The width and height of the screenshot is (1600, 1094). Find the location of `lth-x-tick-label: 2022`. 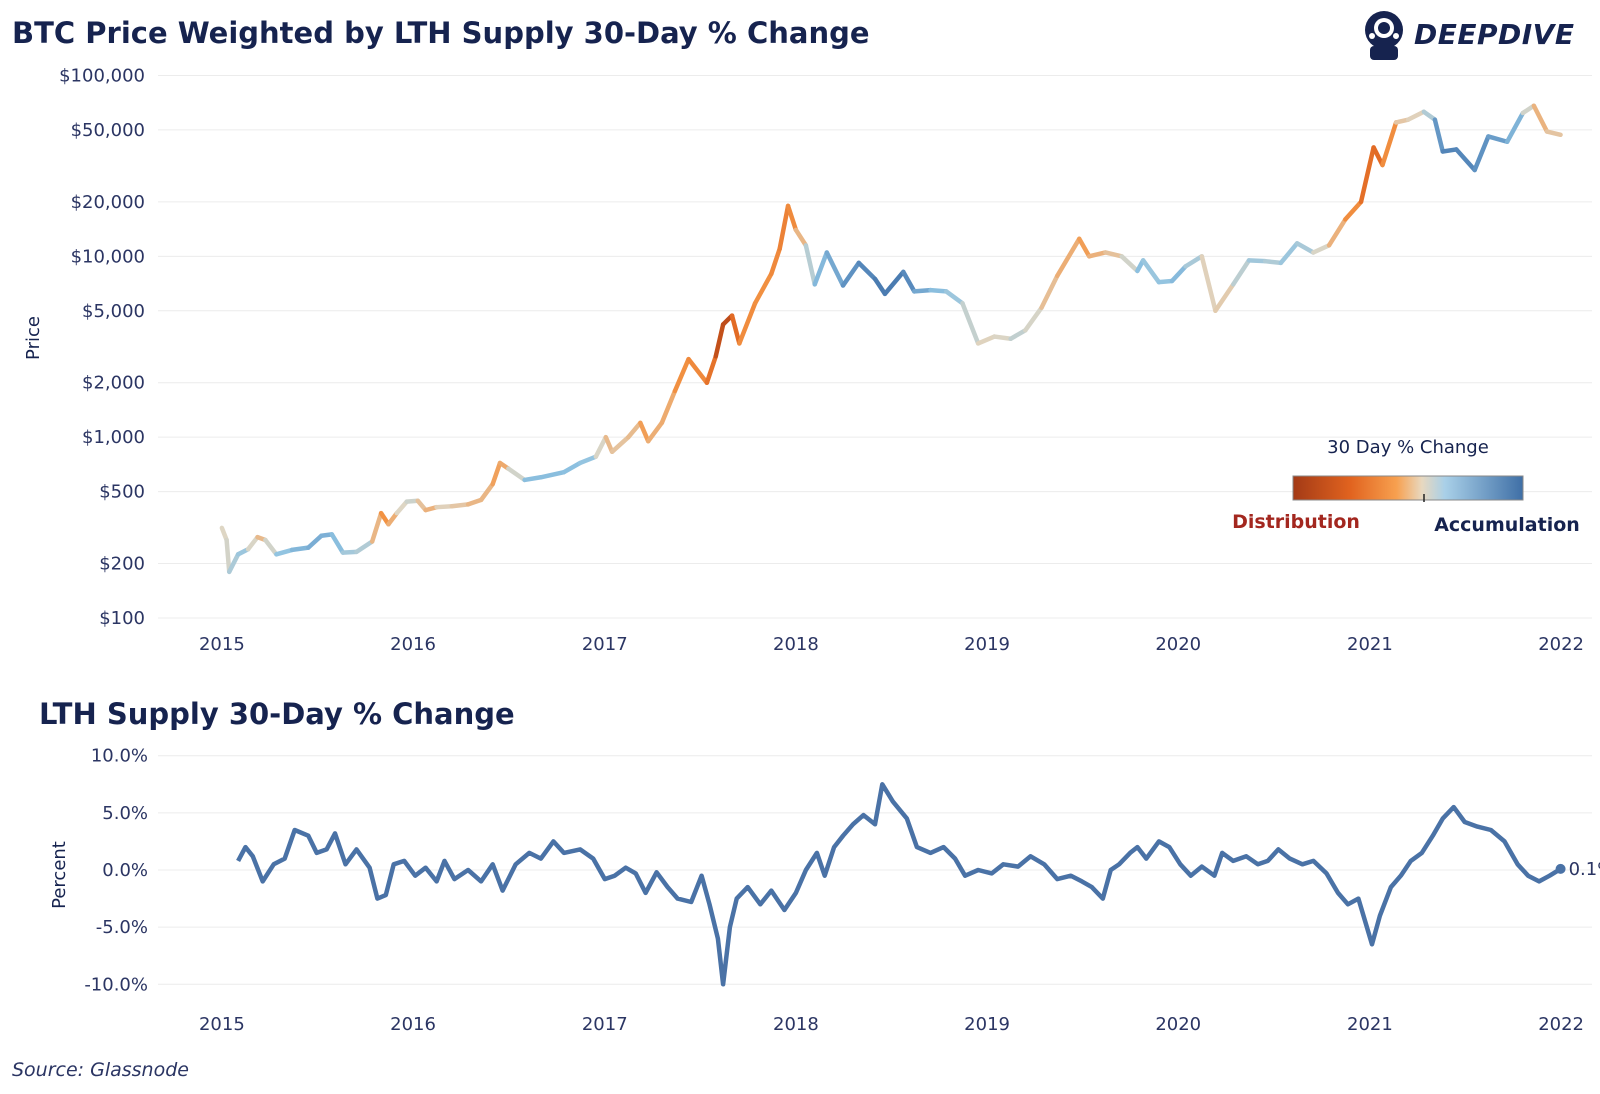

lth-x-tick-label: 2022 is located at coordinates (1561, 1024).